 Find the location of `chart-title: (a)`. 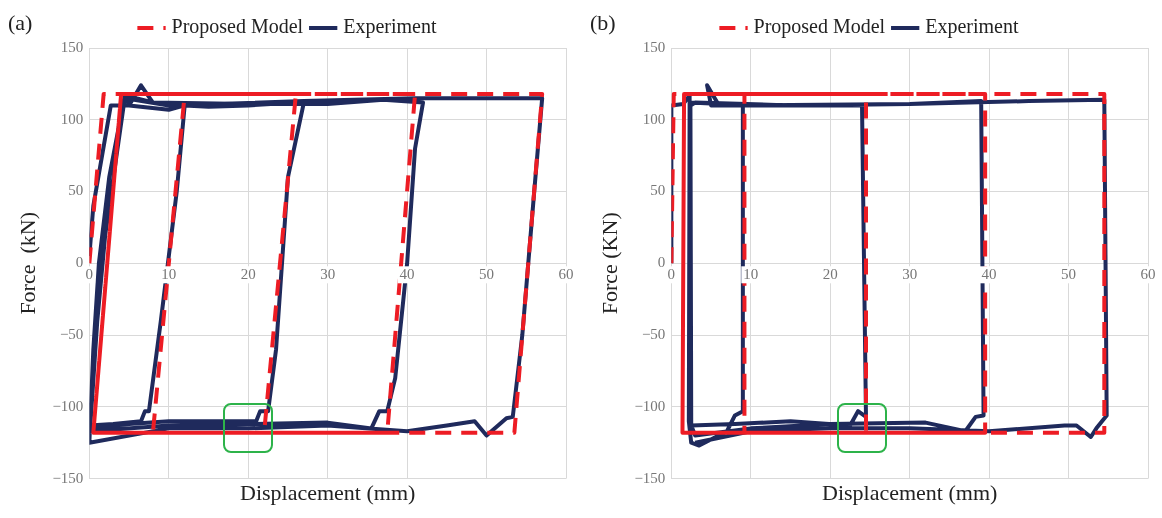

chart-title: (a) is located at coordinates (20, 23).